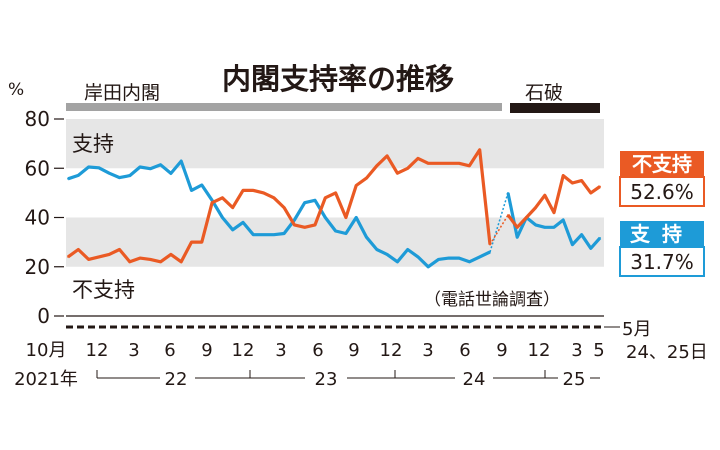 The image size is (720, 450). What do you see at coordinates (37, 218) in the screenshot?
I see `y-tick-label: 40` at bounding box center [37, 218].